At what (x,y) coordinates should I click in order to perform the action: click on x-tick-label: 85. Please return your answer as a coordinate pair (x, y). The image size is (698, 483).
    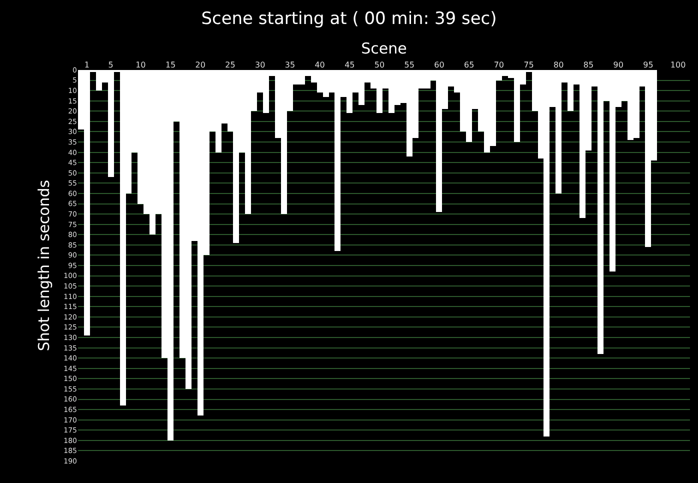
    Looking at the image, I should click on (588, 65).